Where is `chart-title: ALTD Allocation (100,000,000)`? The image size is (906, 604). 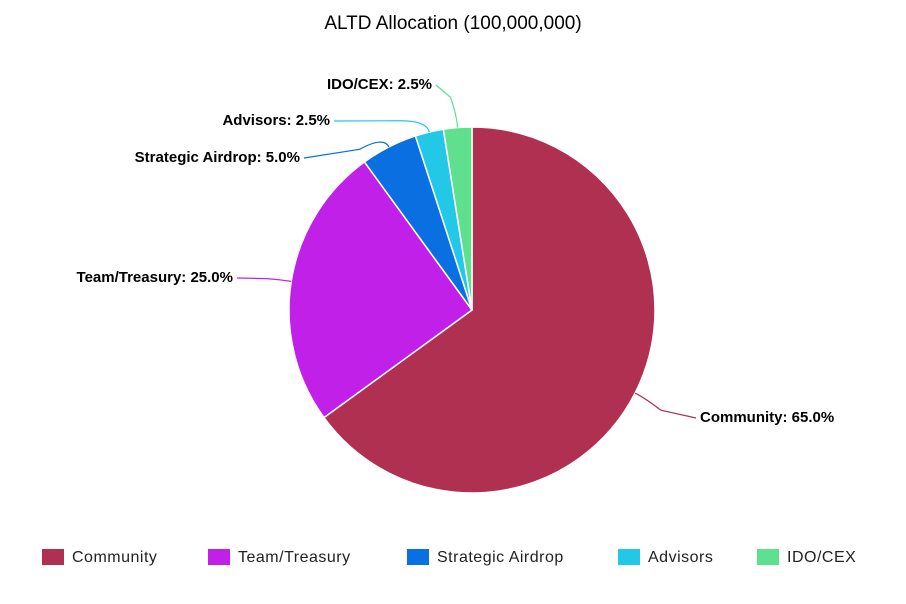 chart-title: ALTD Allocation (100,000,000) is located at coordinates (452, 23).